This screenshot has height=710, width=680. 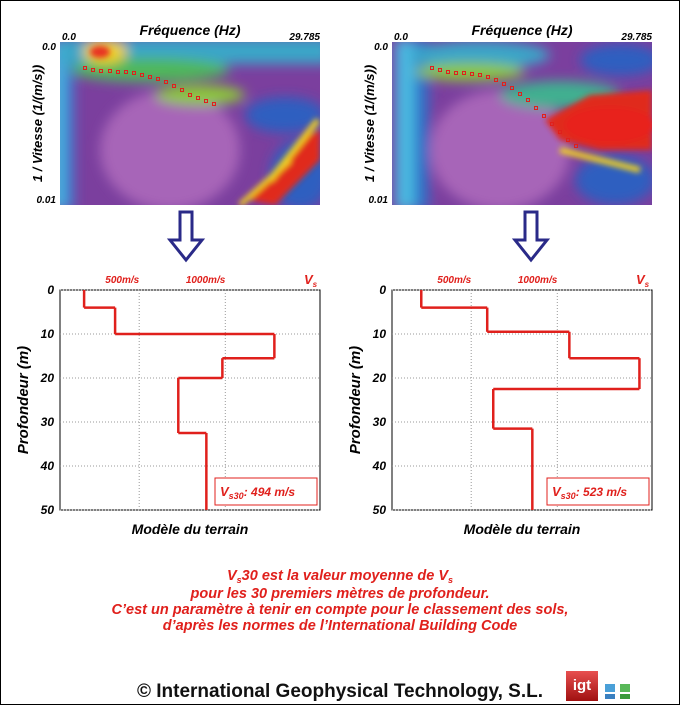 I want to click on annotation: Vs30: 523 m/s, so click(x=589, y=492).